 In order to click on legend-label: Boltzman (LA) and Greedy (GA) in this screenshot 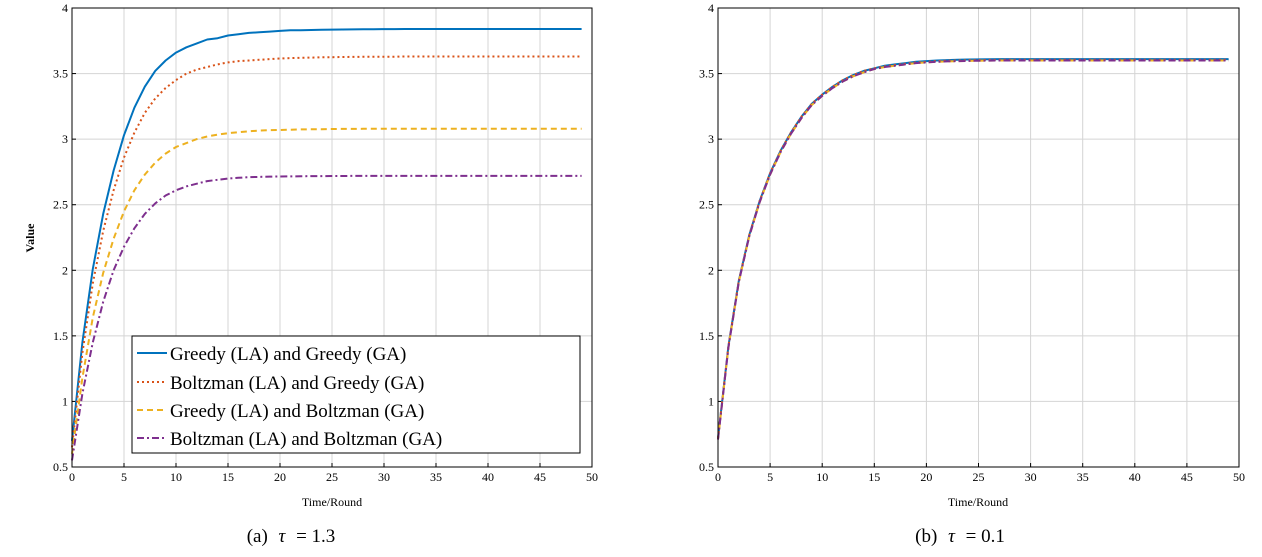, I will do `click(297, 383)`.